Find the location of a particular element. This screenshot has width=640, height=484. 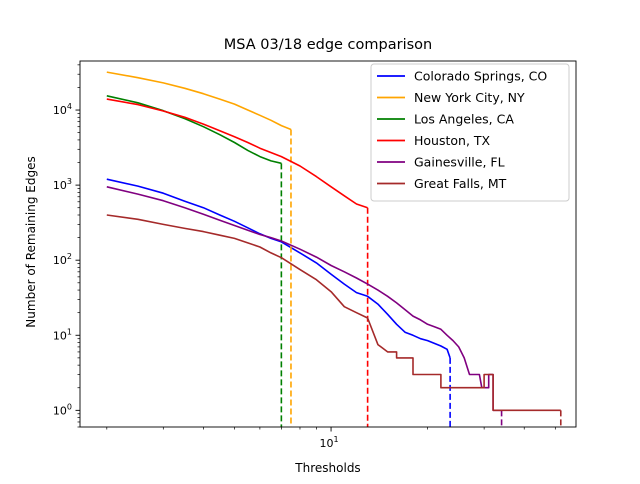

legend-label: Colorado Springs, CO is located at coordinates (480, 76).